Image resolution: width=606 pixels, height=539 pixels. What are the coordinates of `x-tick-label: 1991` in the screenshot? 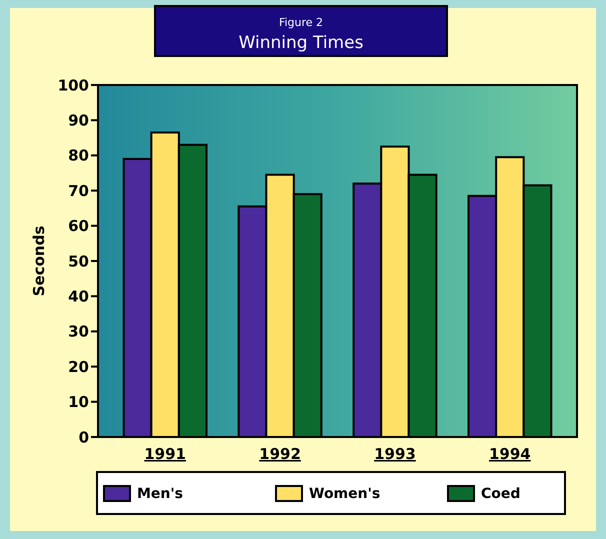 It's located at (165, 454).